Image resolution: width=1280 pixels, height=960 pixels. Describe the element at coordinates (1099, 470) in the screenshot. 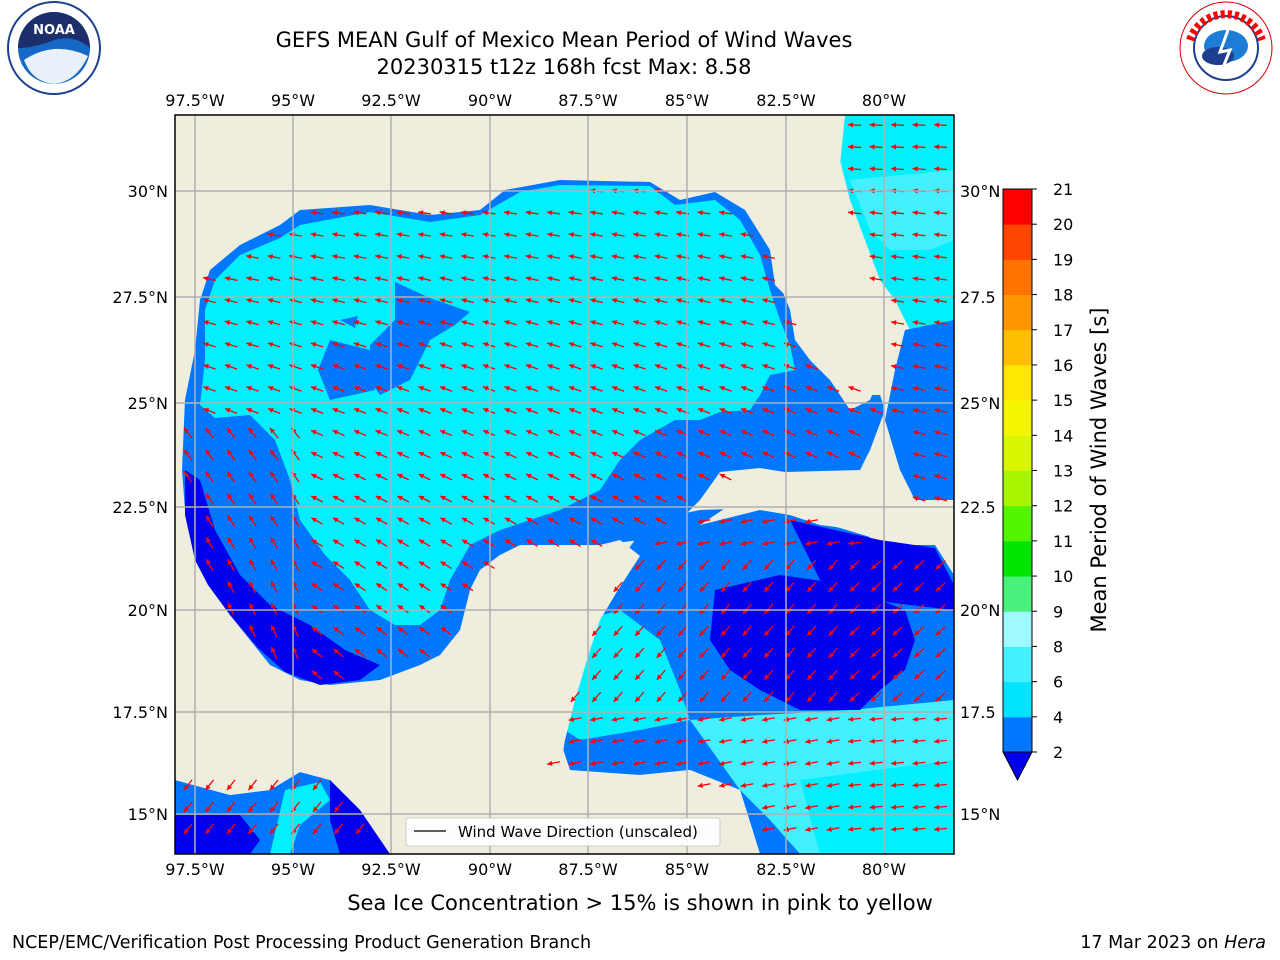

I see `colorbar-label: Mean Period of Wind Waves [s]` at that location.